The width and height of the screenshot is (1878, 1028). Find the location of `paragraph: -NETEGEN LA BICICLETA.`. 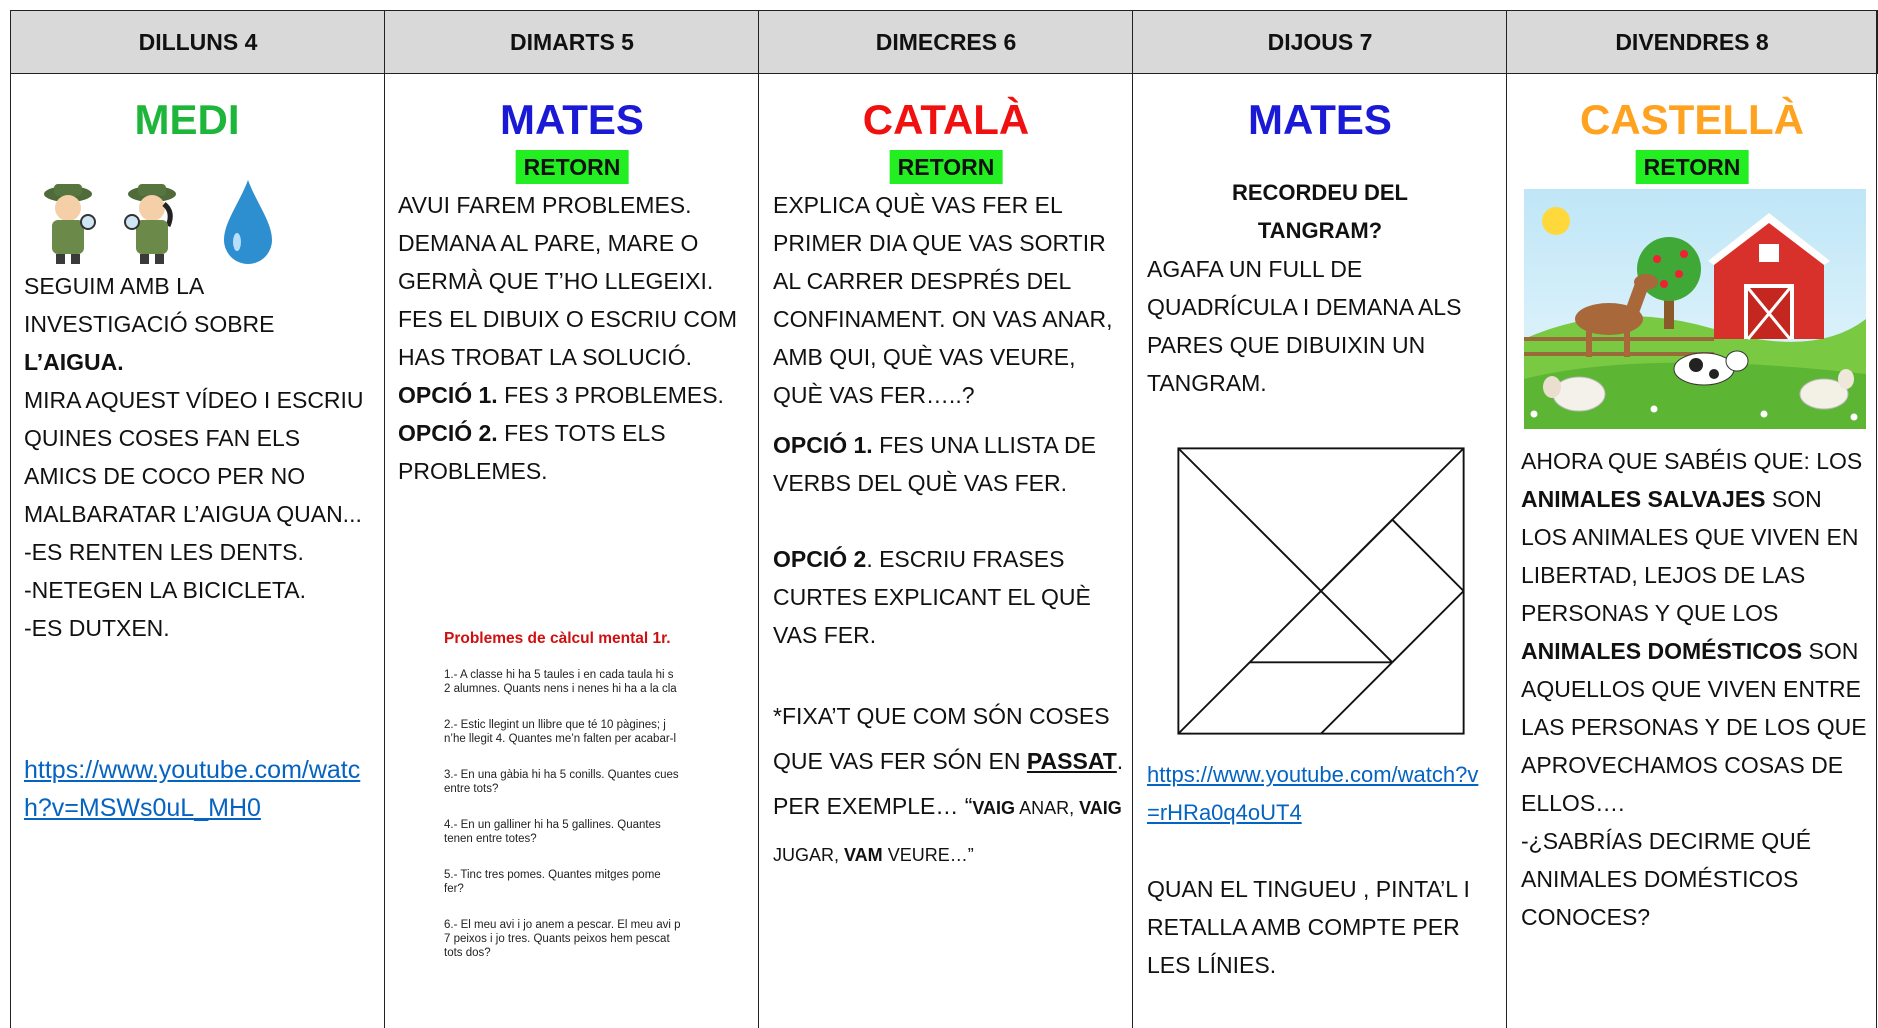

paragraph: -NETEGEN LA BICICLETA. is located at coordinates (165, 590).